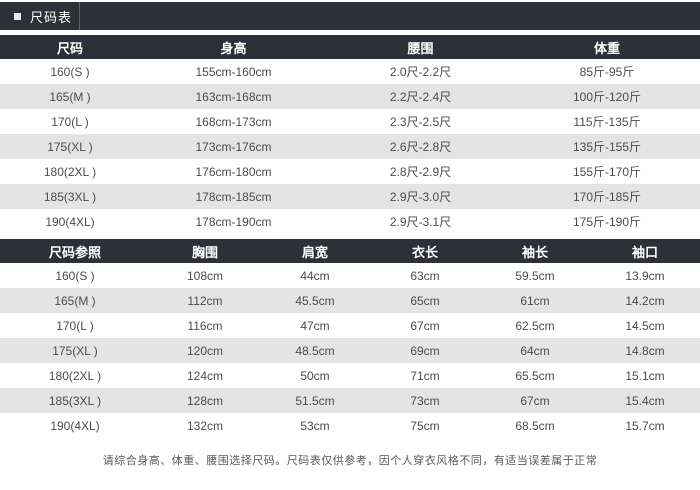 The image size is (700, 490). What do you see at coordinates (233, 171) in the screenshot?
I see `table-cell: 176cm-180cm` at bounding box center [233, 171].